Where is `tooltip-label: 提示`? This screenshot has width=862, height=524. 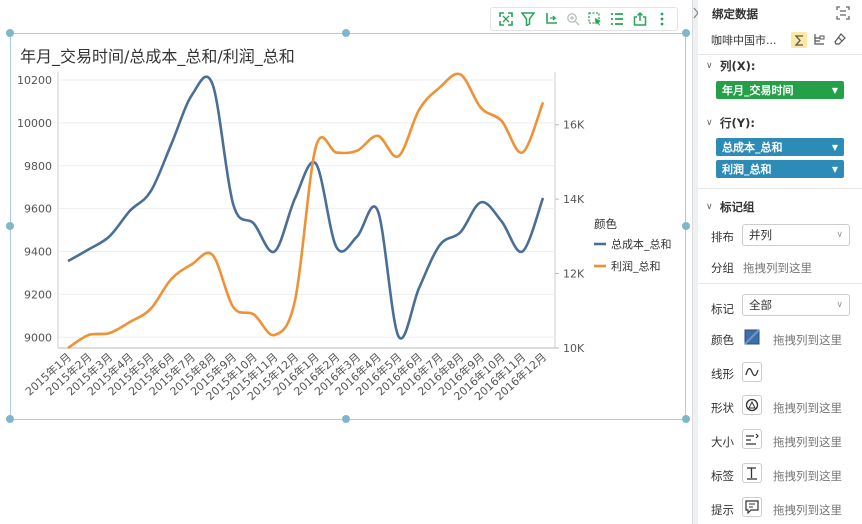 tooltip-label: 提示 is located at coordinates (722, 510).